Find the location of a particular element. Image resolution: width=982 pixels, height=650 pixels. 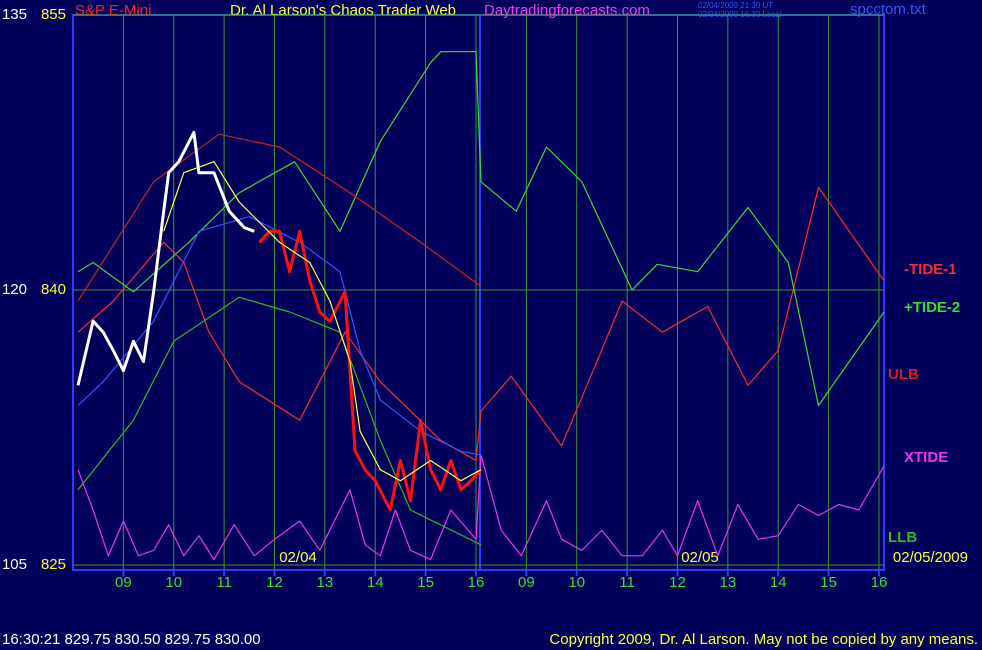

y2-tick-label: 120 is located at coordinates (14, 289).